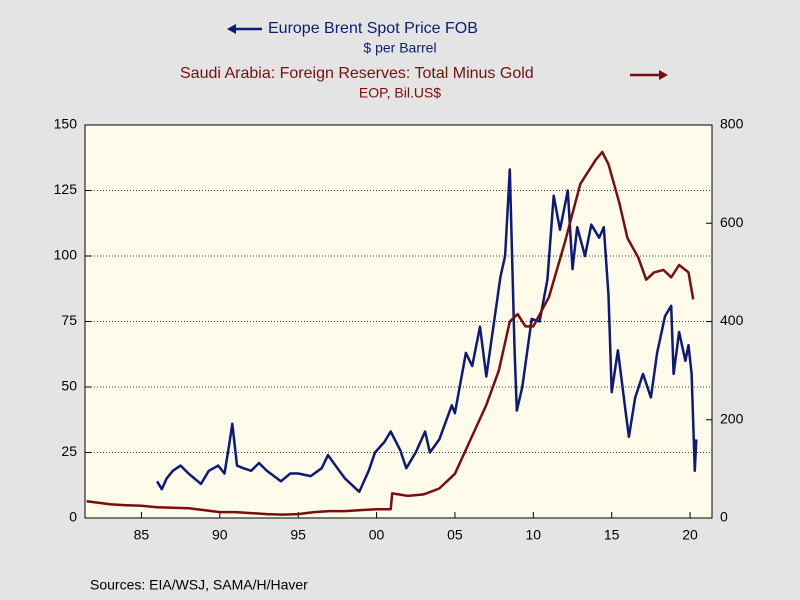  What do you see at coordinates (690, 535) in the screenshot?
I see `x-tick-label: 20` at bounding box center [690, 535].